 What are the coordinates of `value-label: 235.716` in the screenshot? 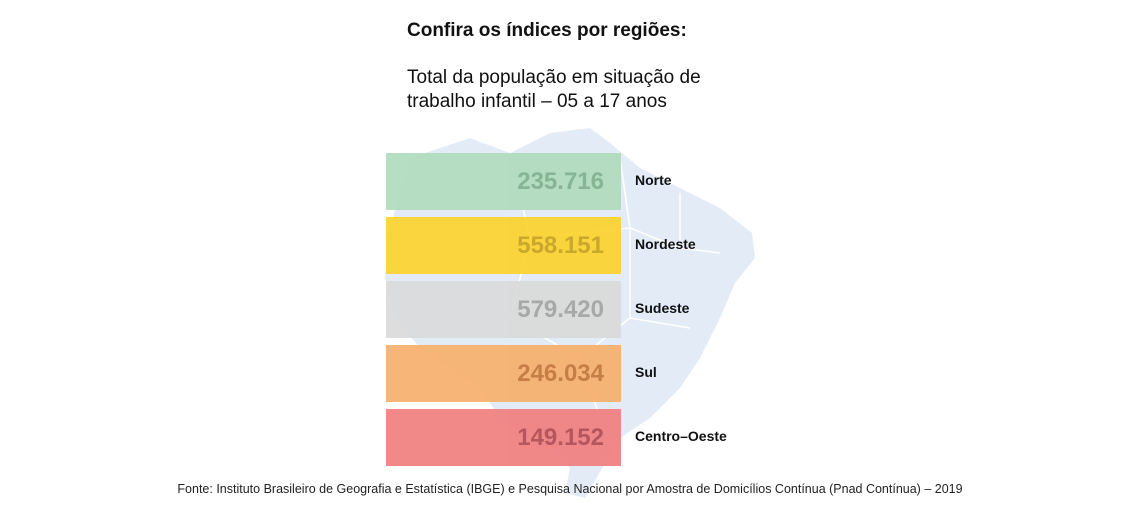 It's located at (560, 181).